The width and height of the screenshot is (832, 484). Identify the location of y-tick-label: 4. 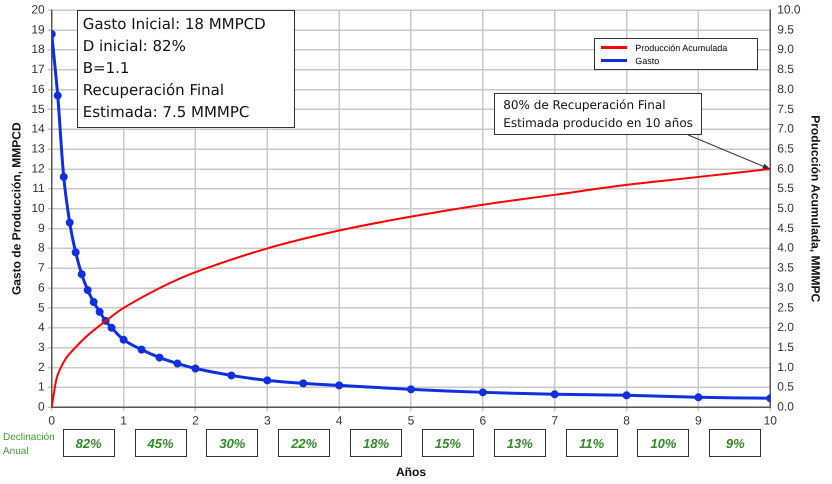
(42, 327).